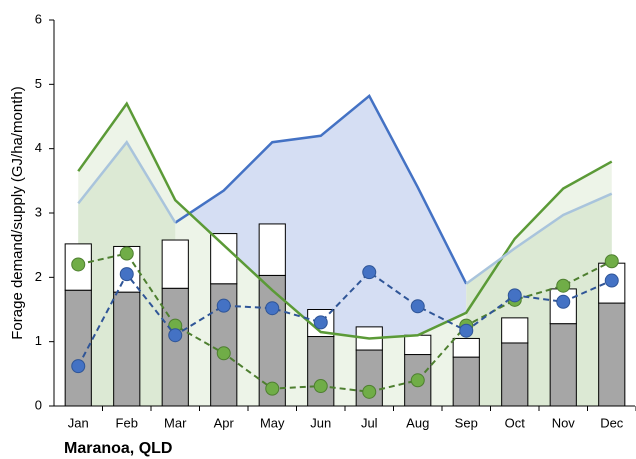  Describe the element at coordinates (38, 276) in the screenshot. I see `y-tick-label: 2` at that location.